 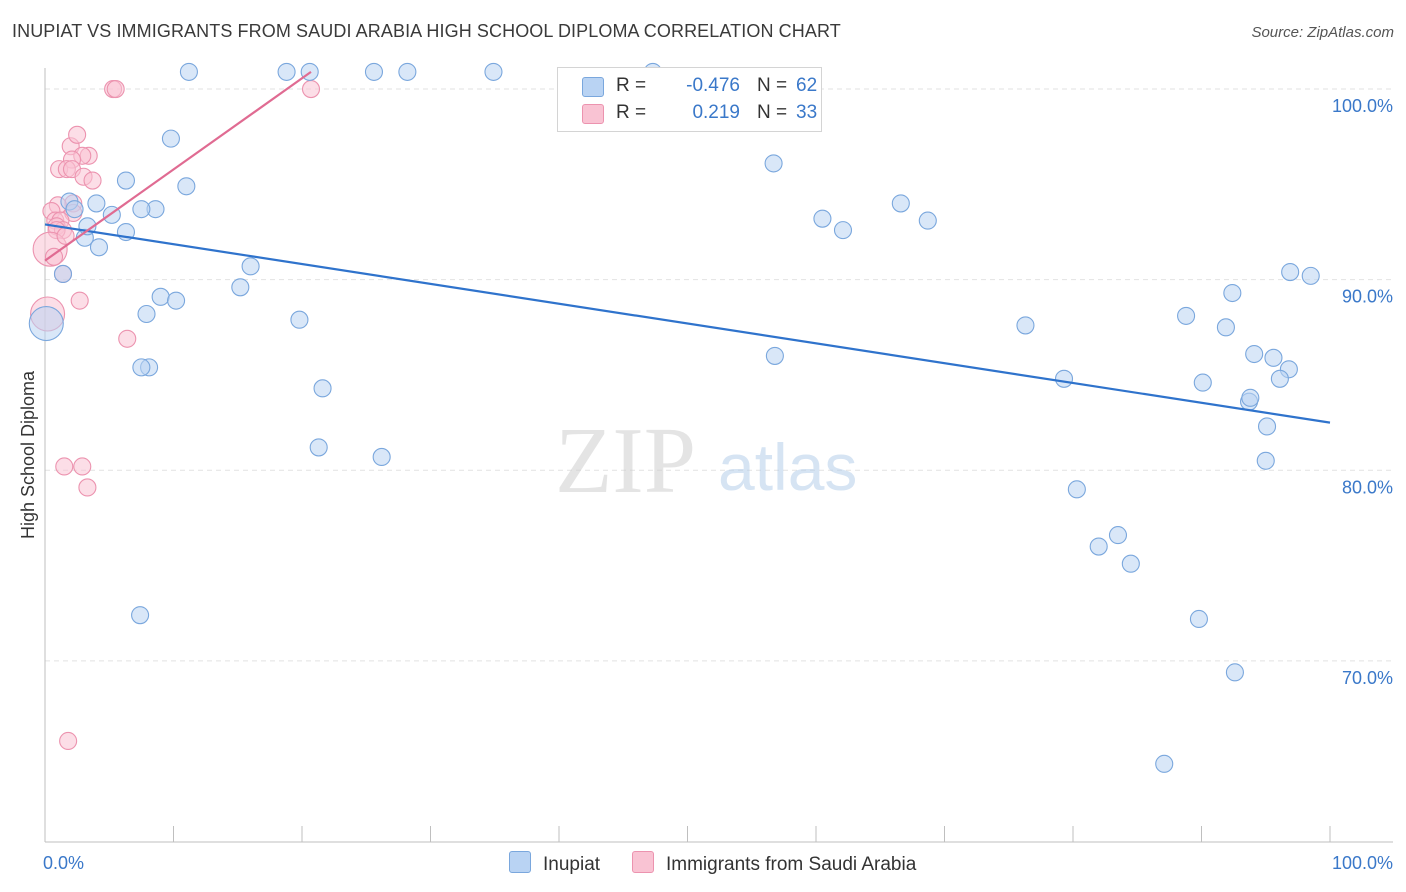 What do you see at coordinates (593, 114) in the screenshot?
I see `legend-swatch-saudi-arabia` at bounding box center [593, 114].